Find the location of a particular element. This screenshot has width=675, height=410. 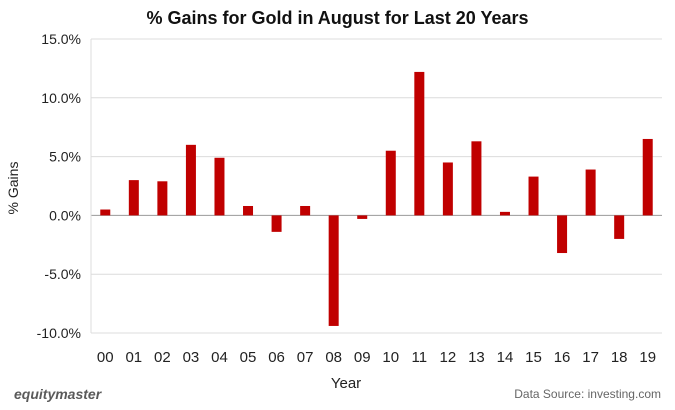

y-axis-label: % Gains is located at coordinates (13, 188).